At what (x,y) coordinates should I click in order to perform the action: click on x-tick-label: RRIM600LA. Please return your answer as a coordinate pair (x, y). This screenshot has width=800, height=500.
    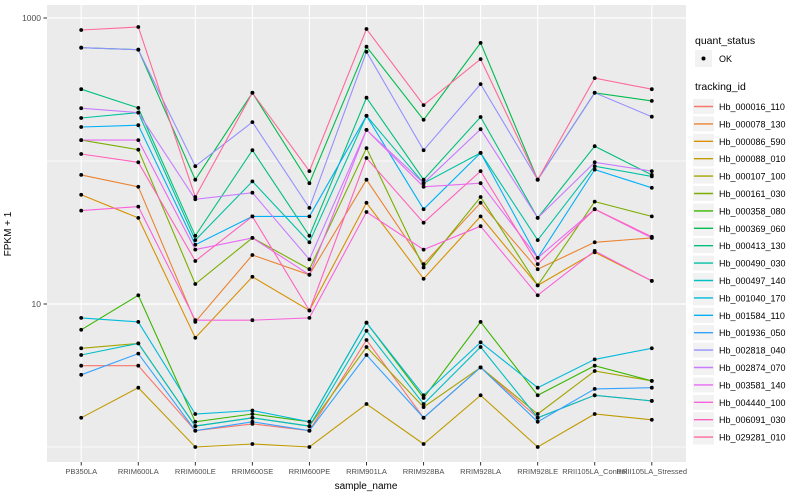
    Looking at the image, I should click on (138, 471).